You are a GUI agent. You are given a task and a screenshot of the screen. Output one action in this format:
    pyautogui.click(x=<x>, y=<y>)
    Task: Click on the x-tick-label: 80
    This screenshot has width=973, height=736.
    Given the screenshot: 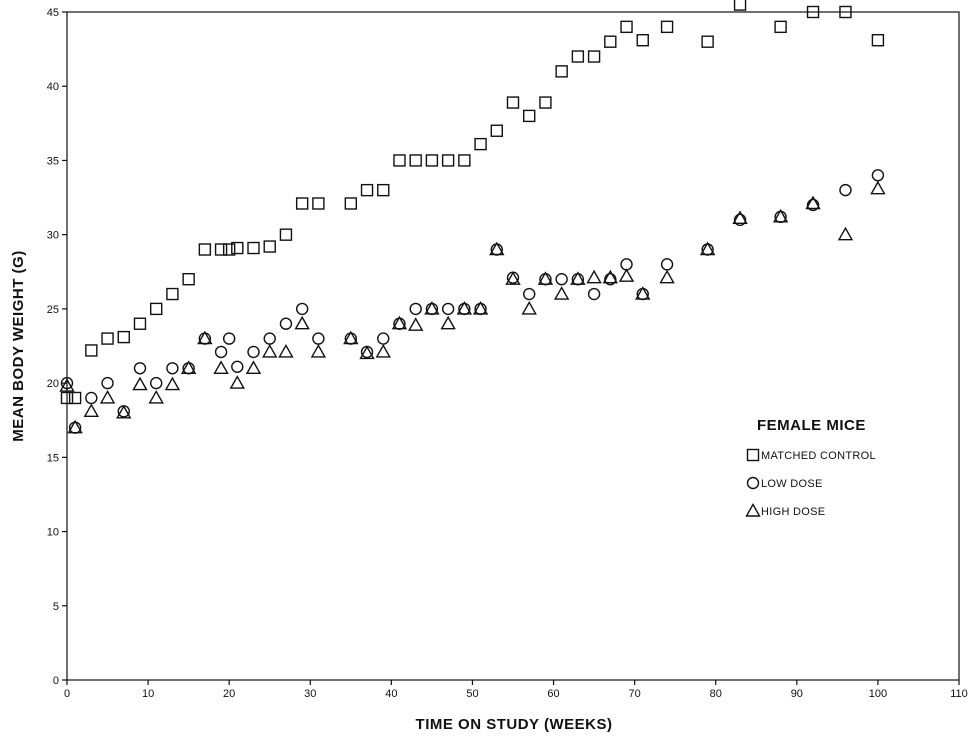 What is the action you would take?
    pyautogui.click(x=716, y=694)
    